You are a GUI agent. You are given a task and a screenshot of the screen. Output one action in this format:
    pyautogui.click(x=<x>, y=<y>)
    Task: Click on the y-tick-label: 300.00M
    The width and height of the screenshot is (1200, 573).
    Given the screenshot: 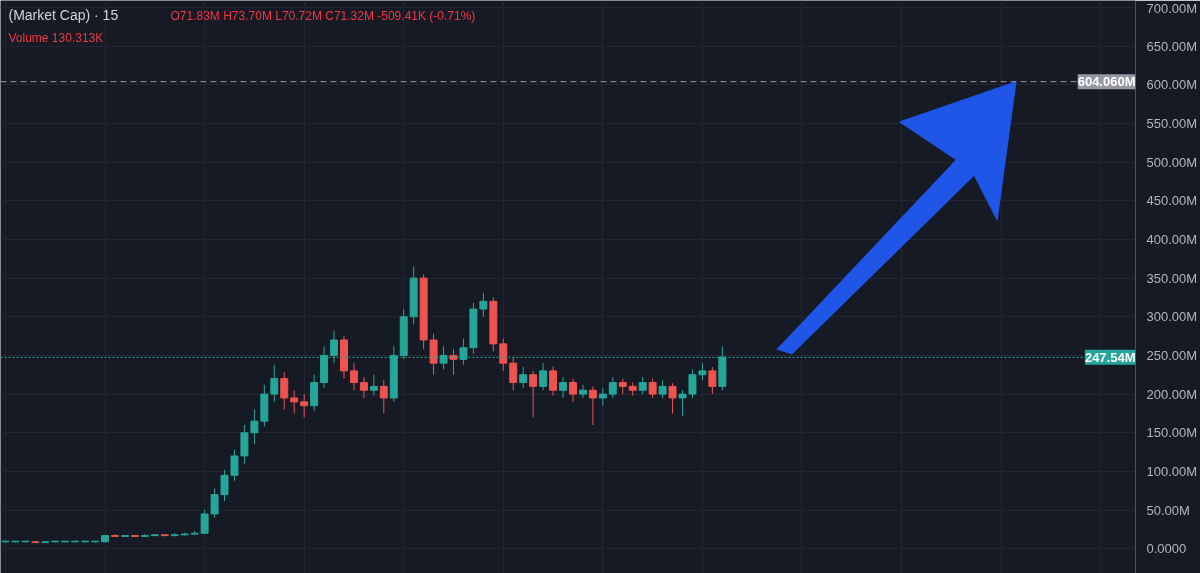 What is the action you would take?
    pyautogui.click(x=1172, y=317)
    